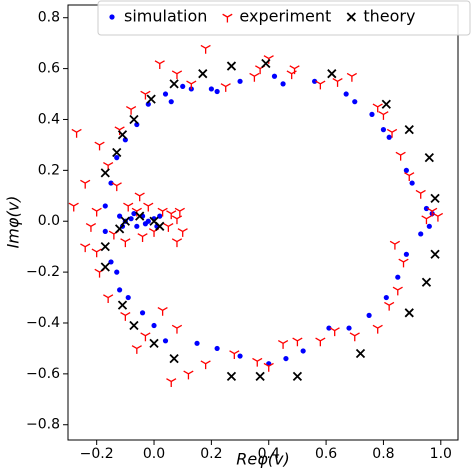  What do you see at coordinates (269, 454) in the screenshot?
I see `x-tick-label: 0.4` at bounding box center [269, 454].